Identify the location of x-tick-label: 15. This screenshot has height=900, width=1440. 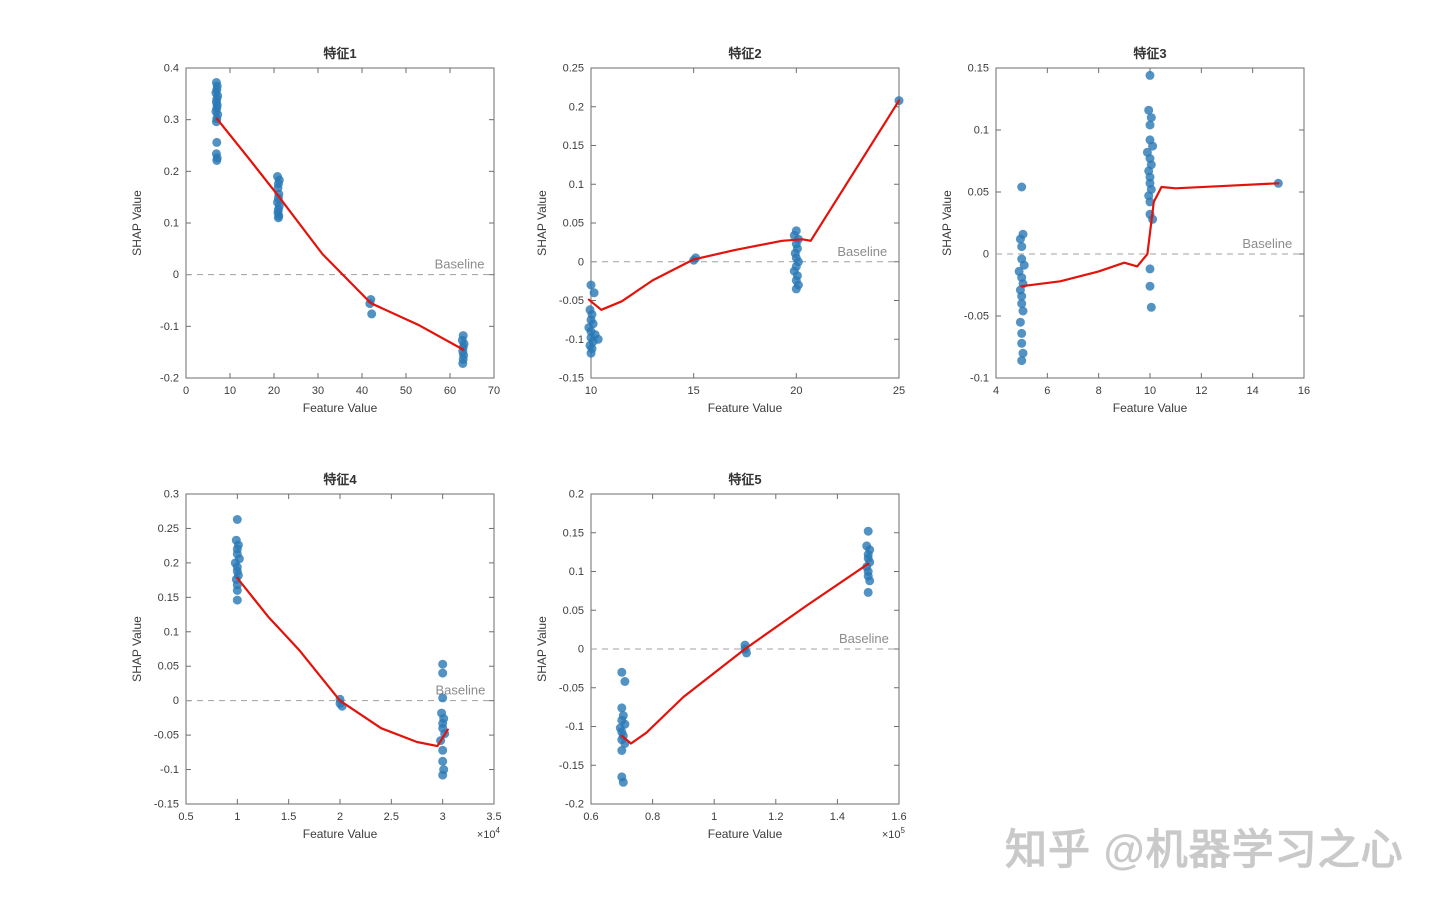
(694, 391).